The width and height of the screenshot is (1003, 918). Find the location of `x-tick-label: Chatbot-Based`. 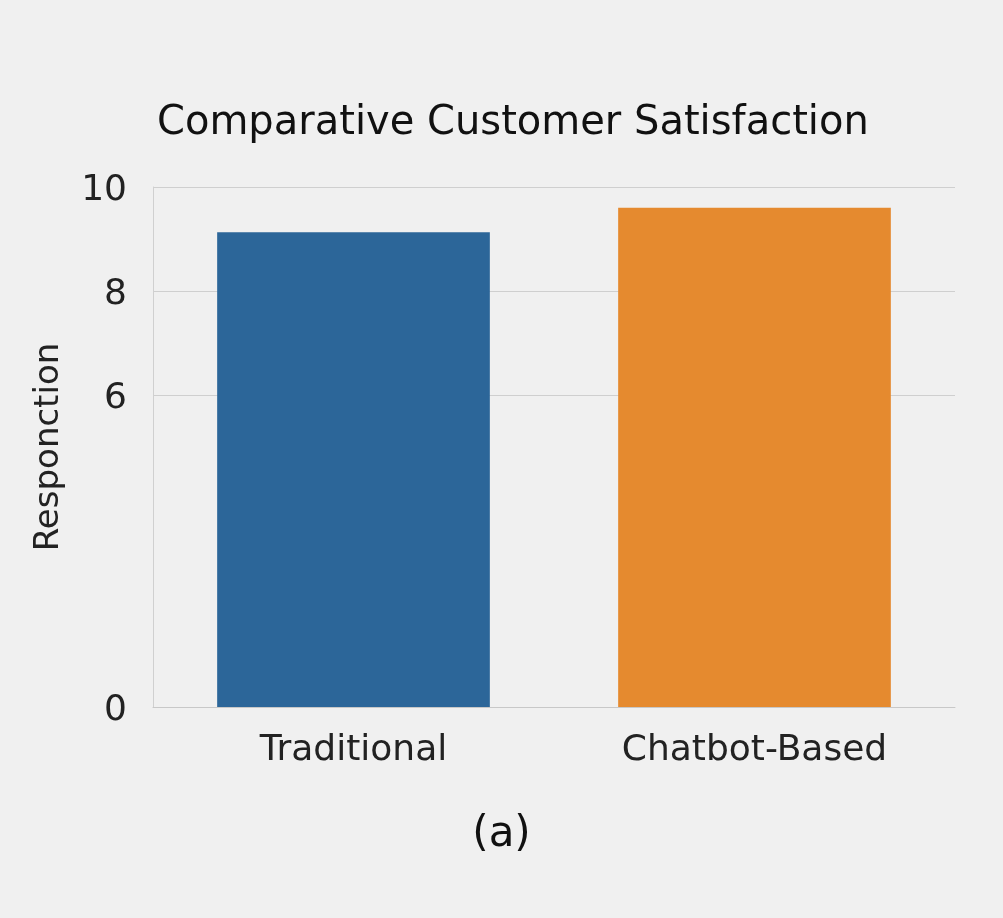

x-tick-label: Chatbot-Based is located at coordinates (754, 747).